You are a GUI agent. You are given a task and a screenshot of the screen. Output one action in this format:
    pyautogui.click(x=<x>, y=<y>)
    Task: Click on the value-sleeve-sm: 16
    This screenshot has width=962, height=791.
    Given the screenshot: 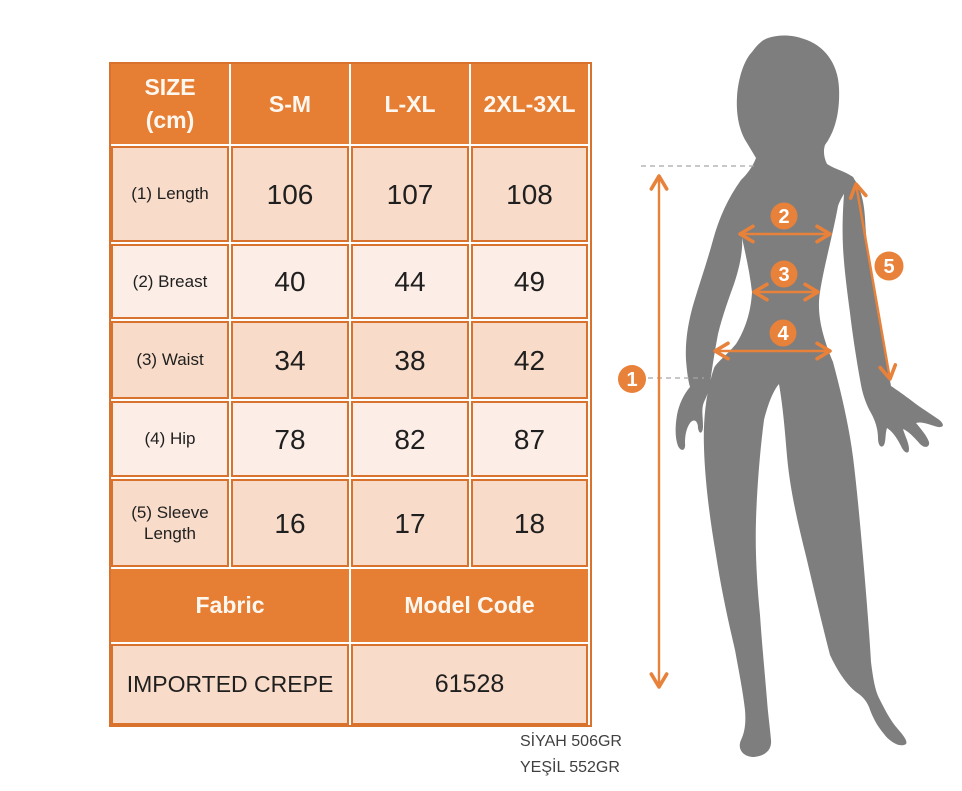 What is the action you would take?
    pyautogui.click(x=290, y=523)
    